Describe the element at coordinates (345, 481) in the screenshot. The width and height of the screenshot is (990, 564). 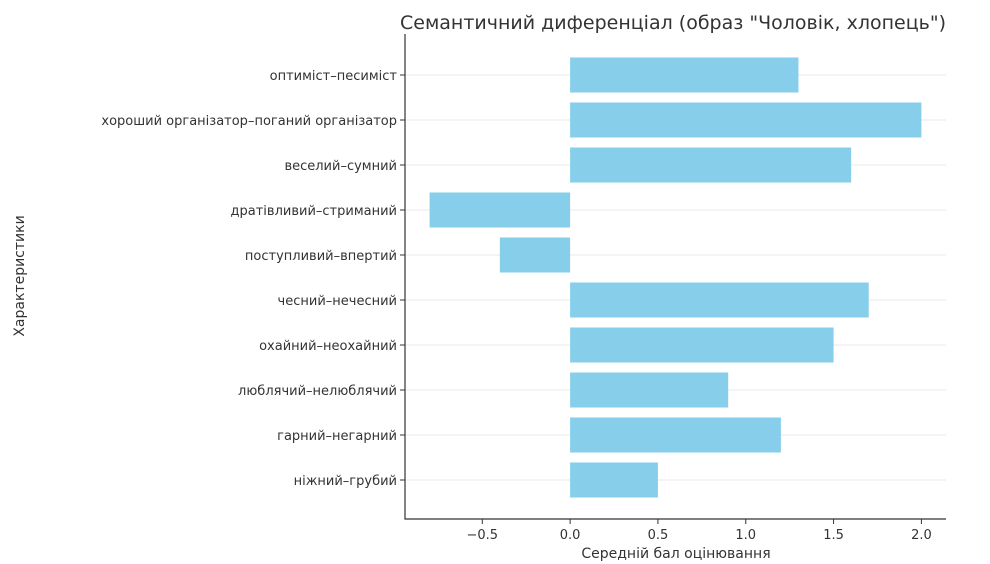
I see `y-tick-label: ніжний–грубий` at that location.